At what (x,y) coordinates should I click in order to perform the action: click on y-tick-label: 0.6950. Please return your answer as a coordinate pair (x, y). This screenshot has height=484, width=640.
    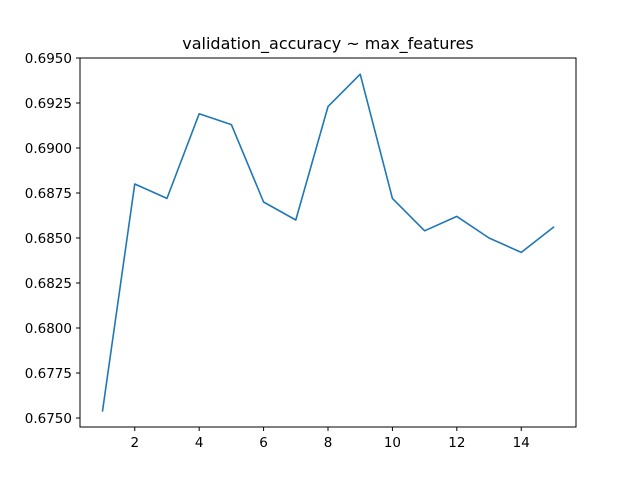
    Looking at the image, I should click on (48, 59).